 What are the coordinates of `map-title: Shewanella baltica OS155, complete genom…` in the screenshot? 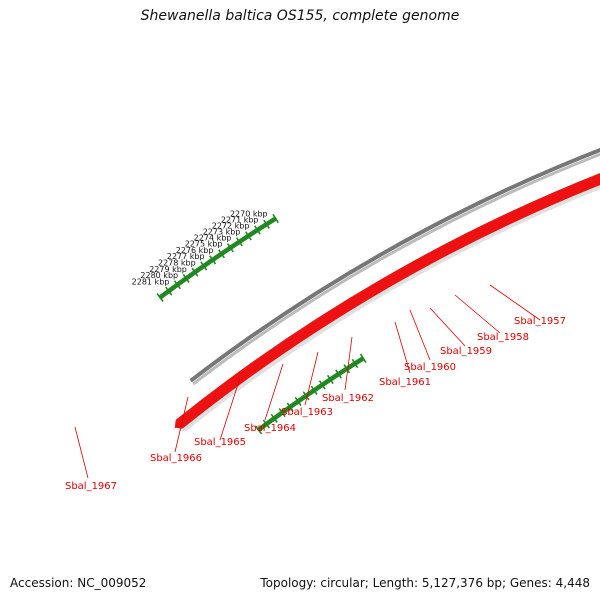 It's located at (300, 16).